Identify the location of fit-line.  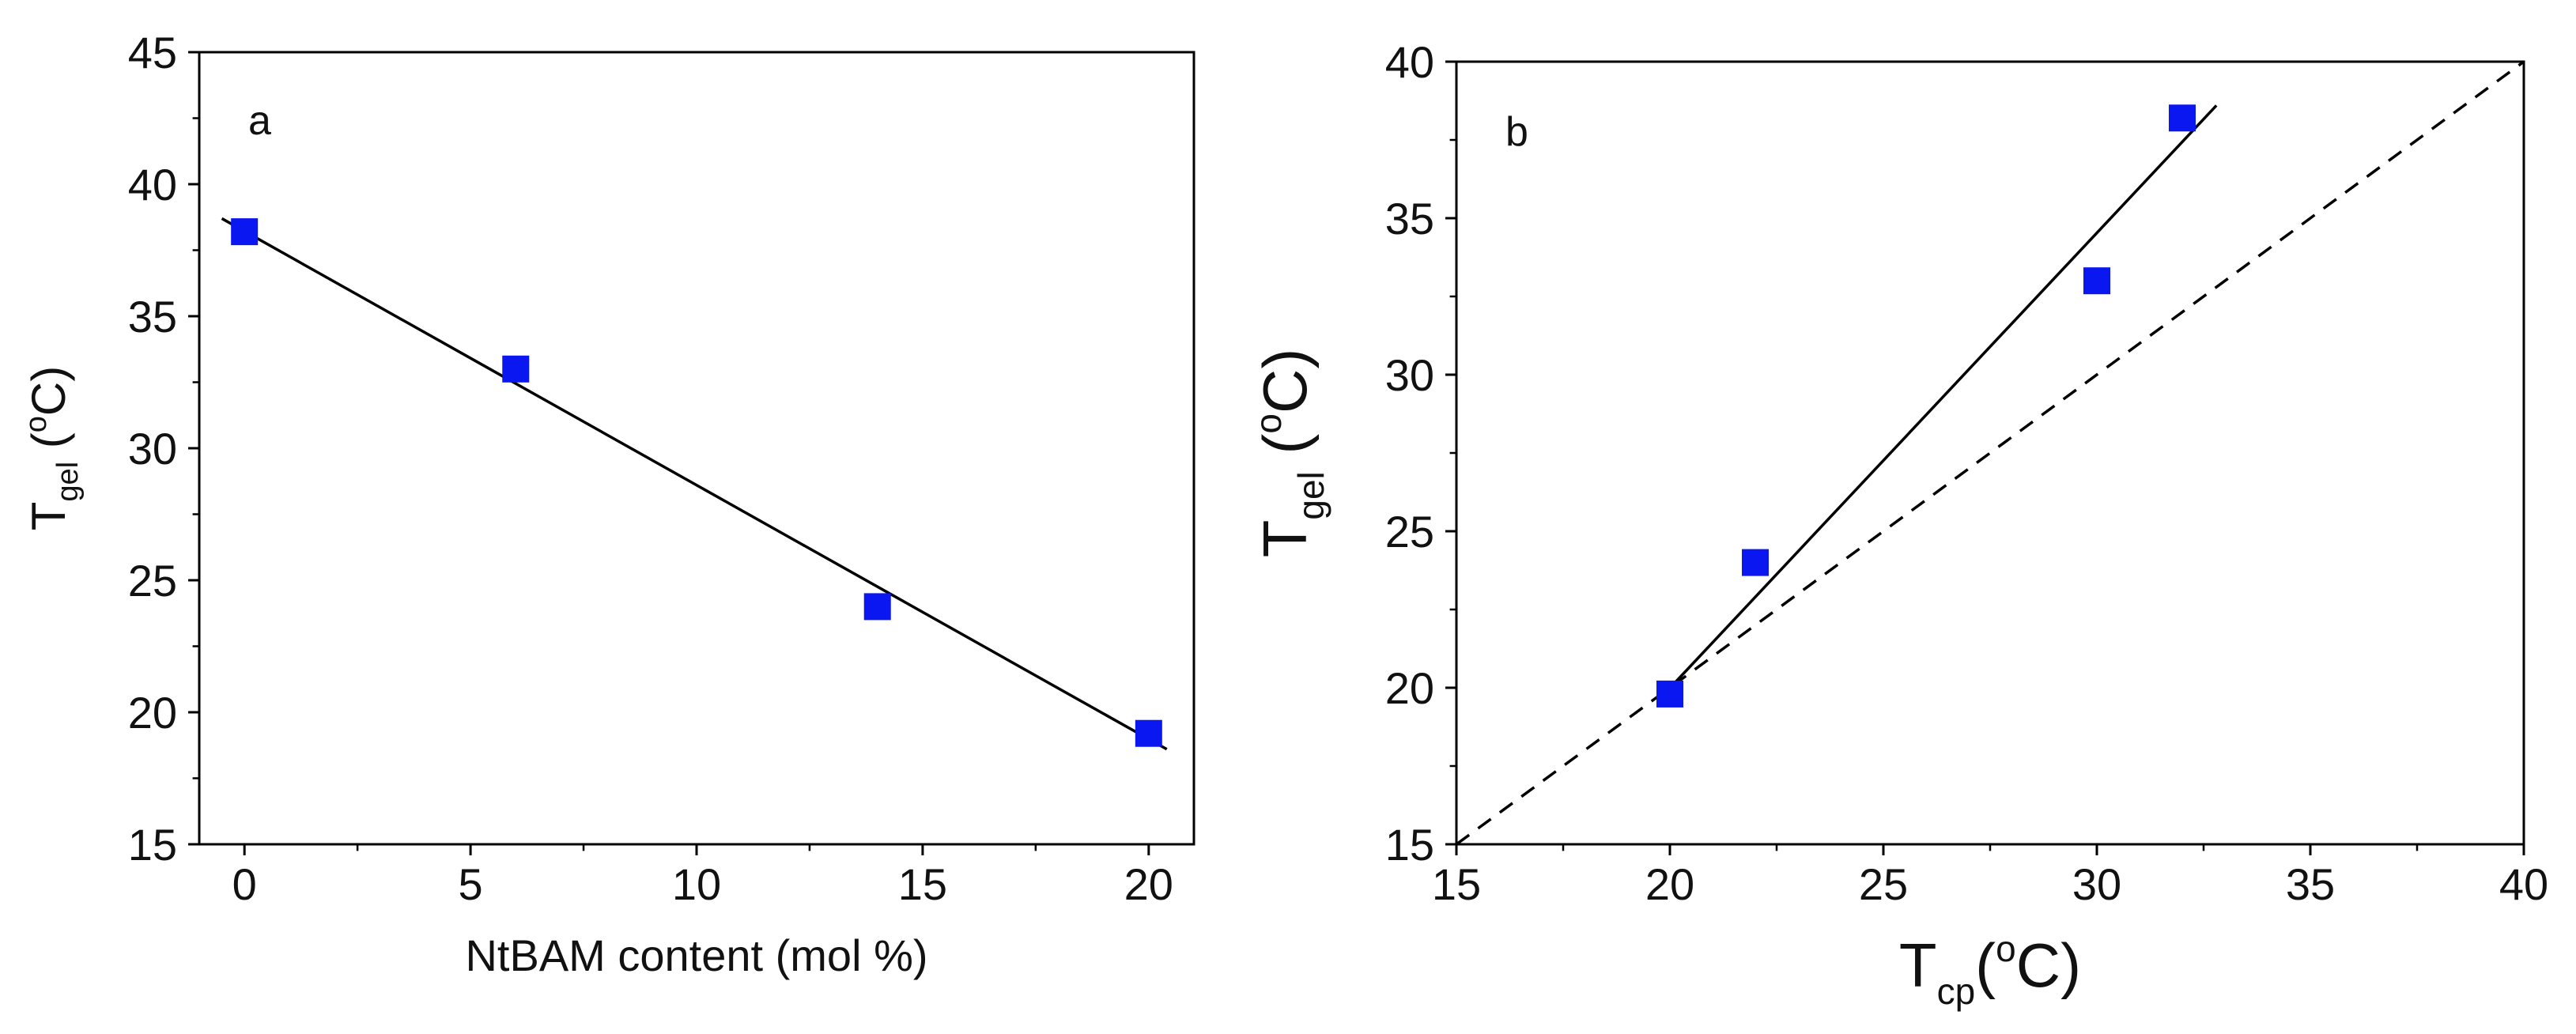
(1939, 401).